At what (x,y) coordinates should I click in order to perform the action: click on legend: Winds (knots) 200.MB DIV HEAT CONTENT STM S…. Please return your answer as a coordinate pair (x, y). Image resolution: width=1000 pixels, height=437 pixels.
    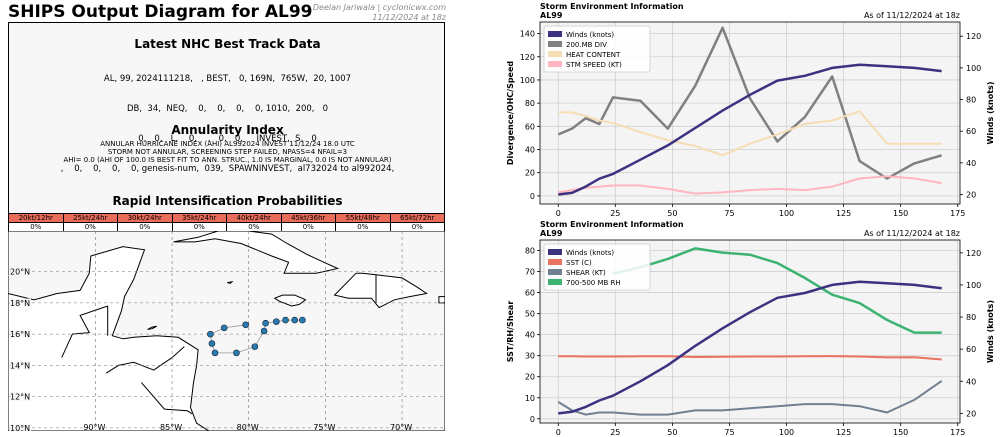
    Looking at the image, I should click on (597, 49).